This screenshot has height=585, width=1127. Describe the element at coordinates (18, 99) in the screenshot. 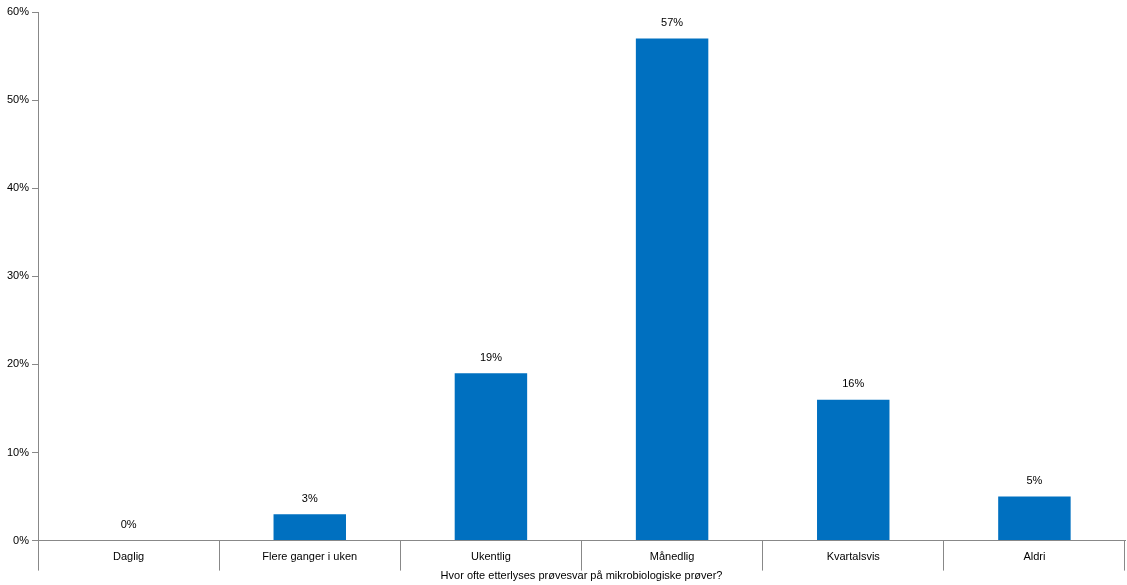

I see `y-tick-label: 50%` at that location.